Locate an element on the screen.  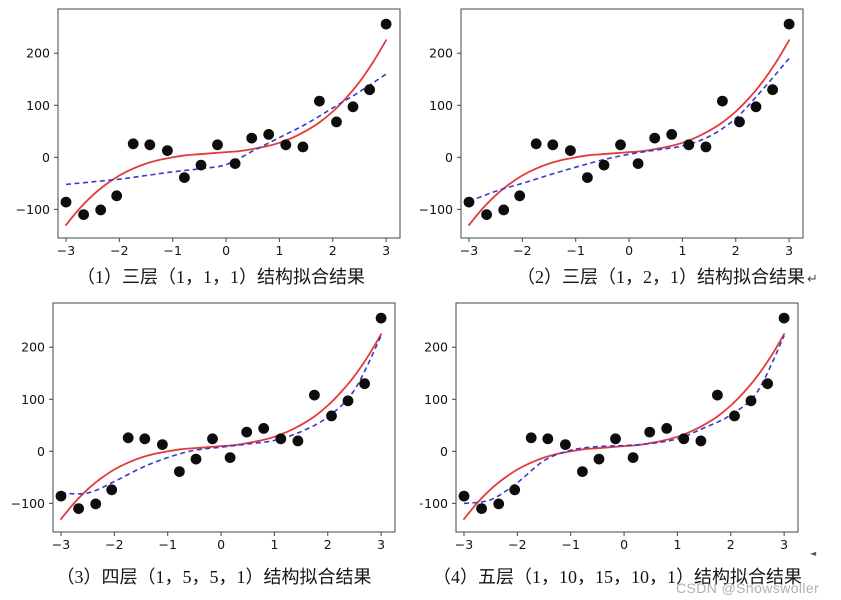
x-tick-label: 0 is located at coordinates (226, 250).